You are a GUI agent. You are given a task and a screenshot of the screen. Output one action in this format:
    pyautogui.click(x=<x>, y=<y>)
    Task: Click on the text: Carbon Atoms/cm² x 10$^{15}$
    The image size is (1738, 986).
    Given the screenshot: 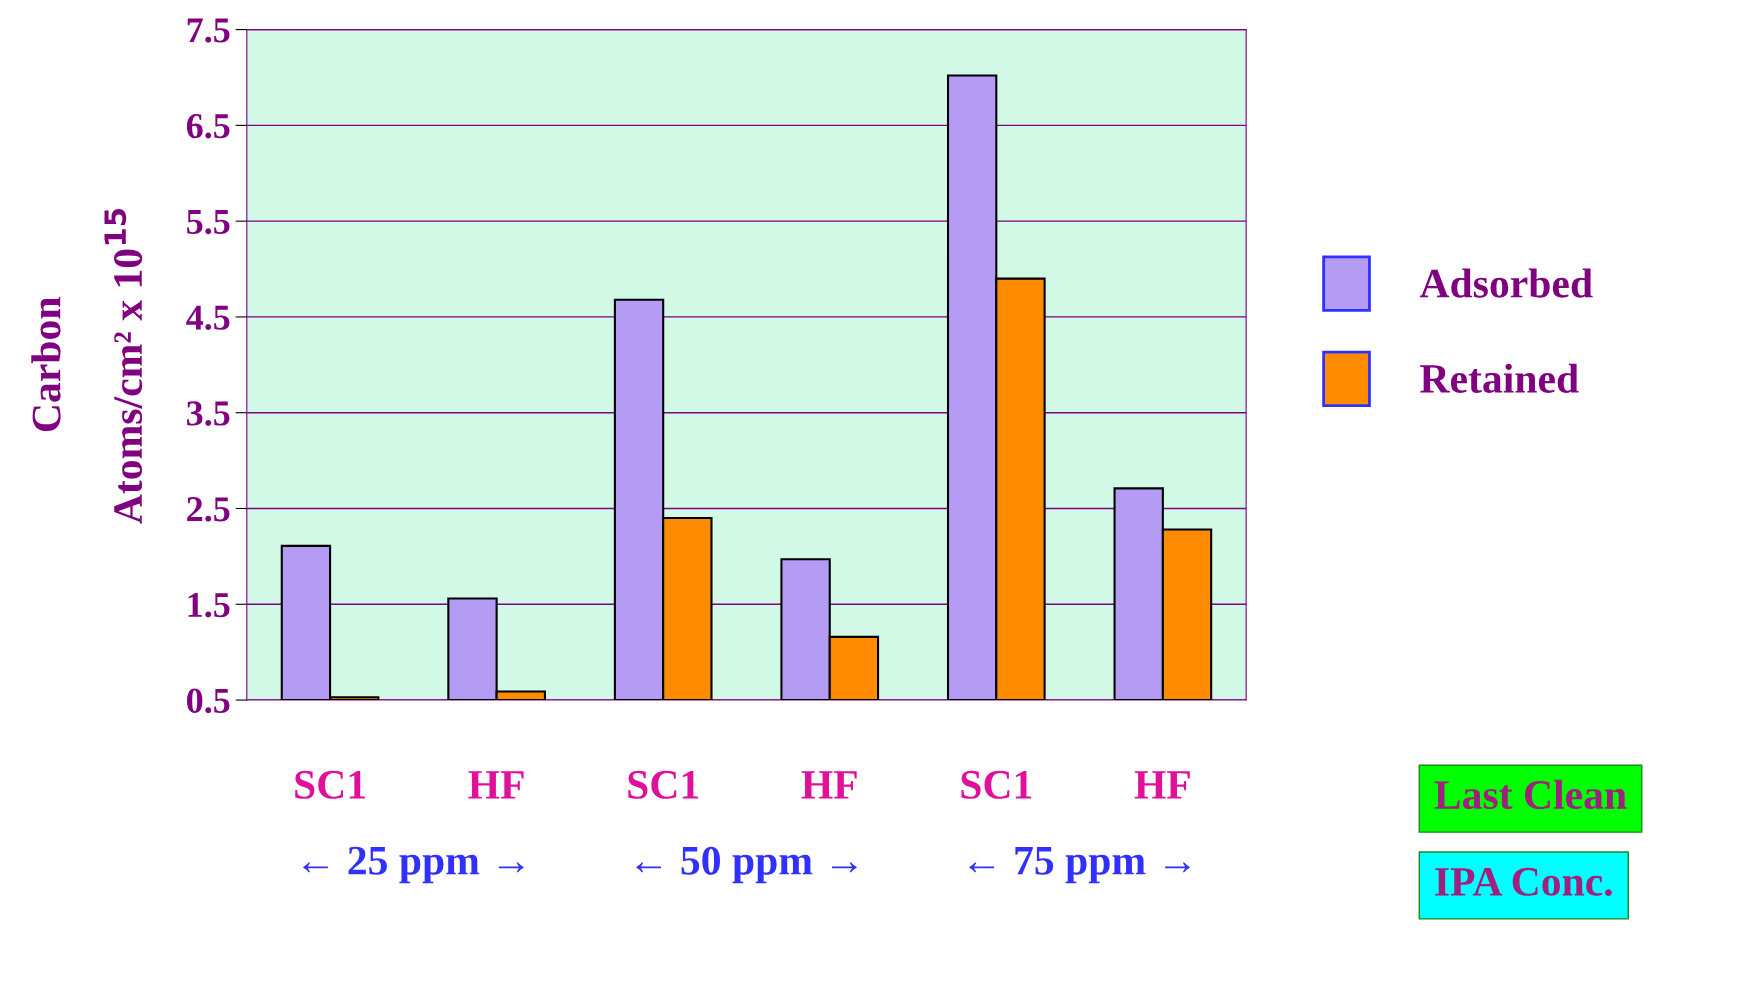 What is the action you would take?
    pyautogui.click(x=87, y=366)
    